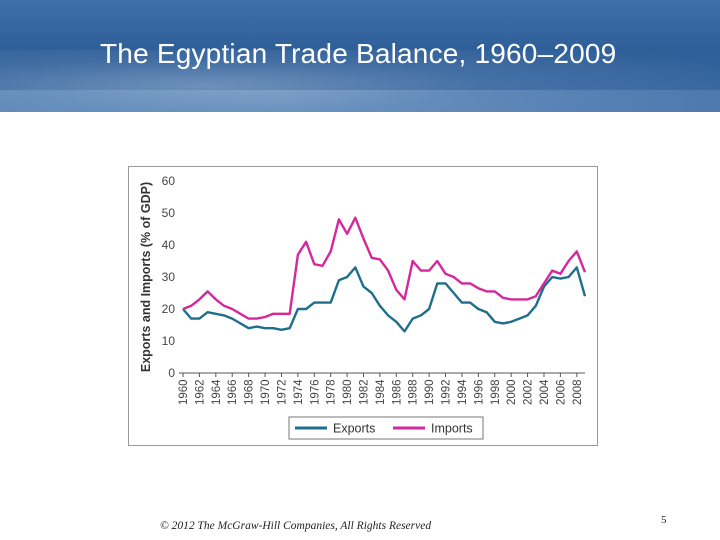  I want to click on x-tick-label: 1978, so click(332, 392).